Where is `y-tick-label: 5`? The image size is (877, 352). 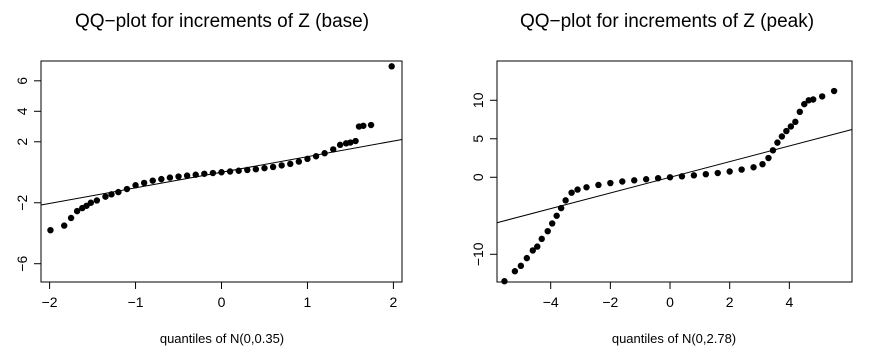
y-tick-label: 5 is located at coordinates (478, 139).